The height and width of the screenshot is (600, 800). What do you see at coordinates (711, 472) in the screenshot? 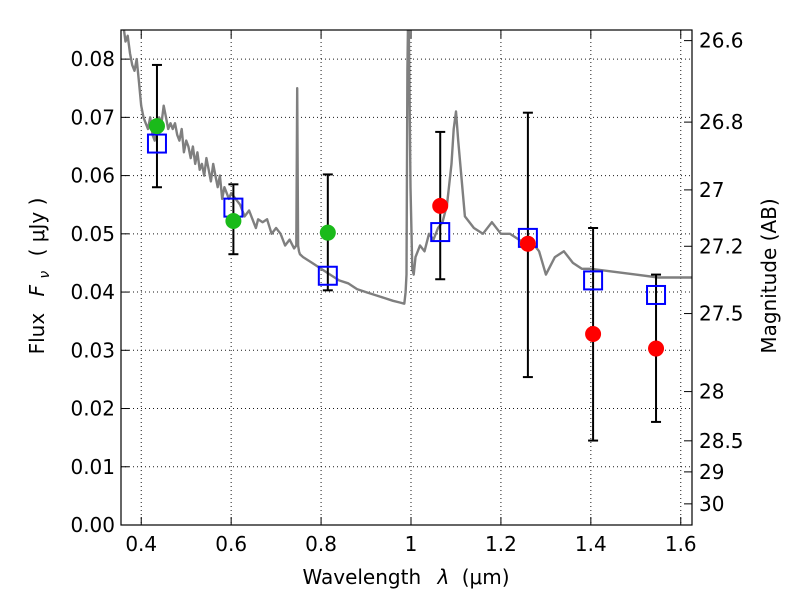
I see `y2-tick-label: 29` at bounding box center [711, 472].